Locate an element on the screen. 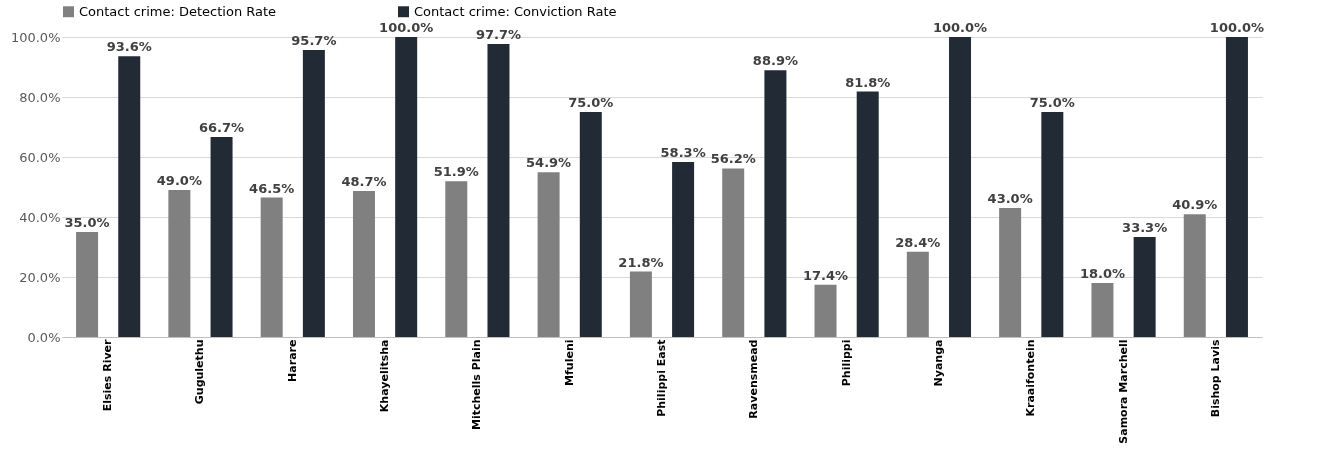 The width and height of the screenshot is (1320, 468). data-label: 35.0% is located at coordinates (87, 222).